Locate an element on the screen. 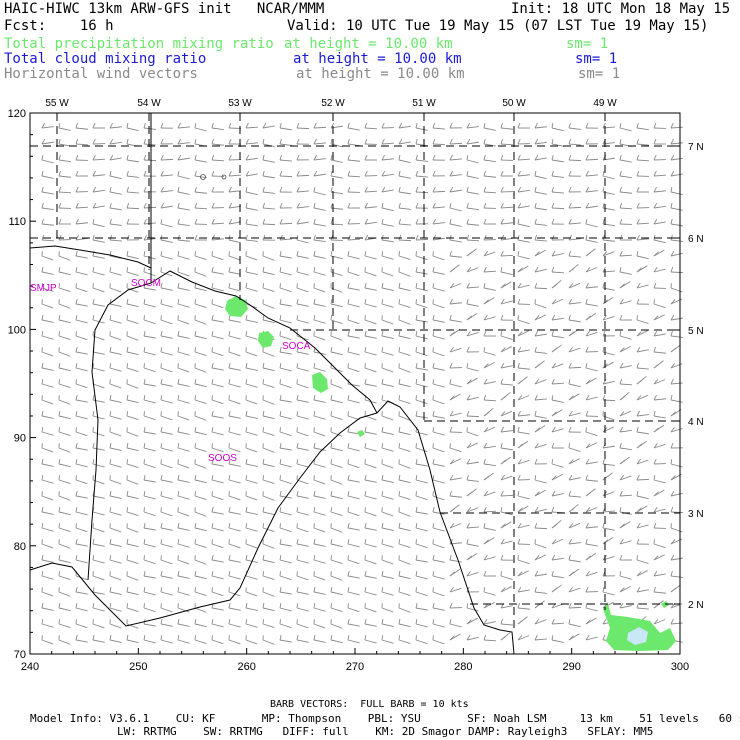 The width and height of the screenshot is (740, 740). small-contour is located at coordinates (203, 177).